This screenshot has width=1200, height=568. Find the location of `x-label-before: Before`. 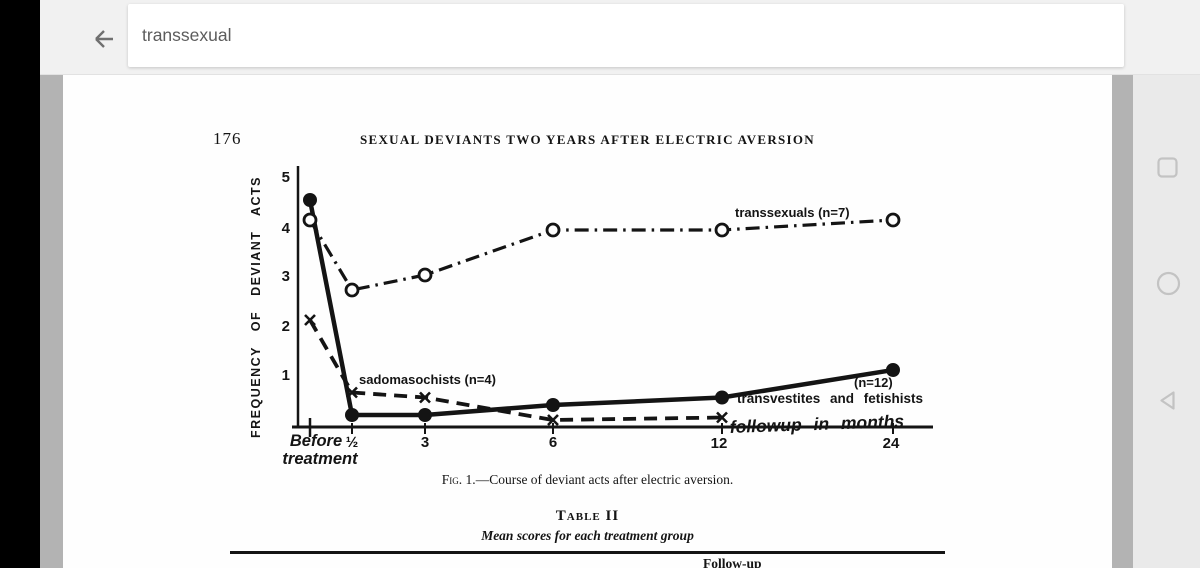

x-label-before: Before is located at coordinates (316, 441).